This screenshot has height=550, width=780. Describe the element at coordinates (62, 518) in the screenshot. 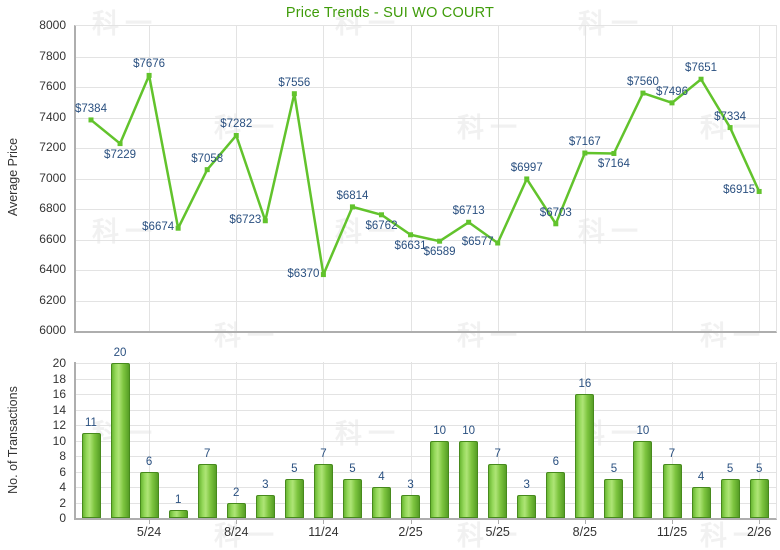

I see `y-axis-tick-label: 0` at that location.